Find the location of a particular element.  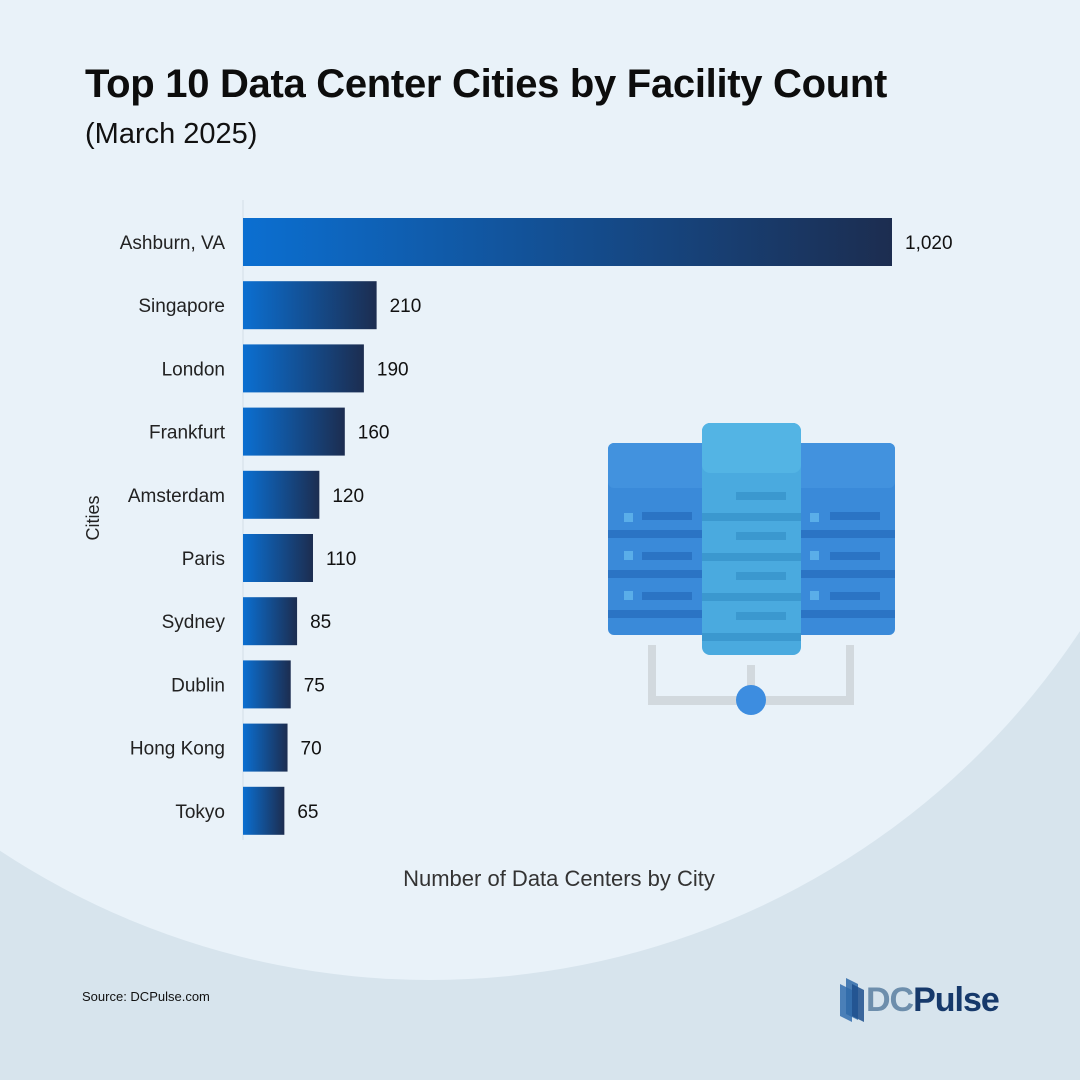

category-label: Amsterdam is located at coordinates (176, 496).